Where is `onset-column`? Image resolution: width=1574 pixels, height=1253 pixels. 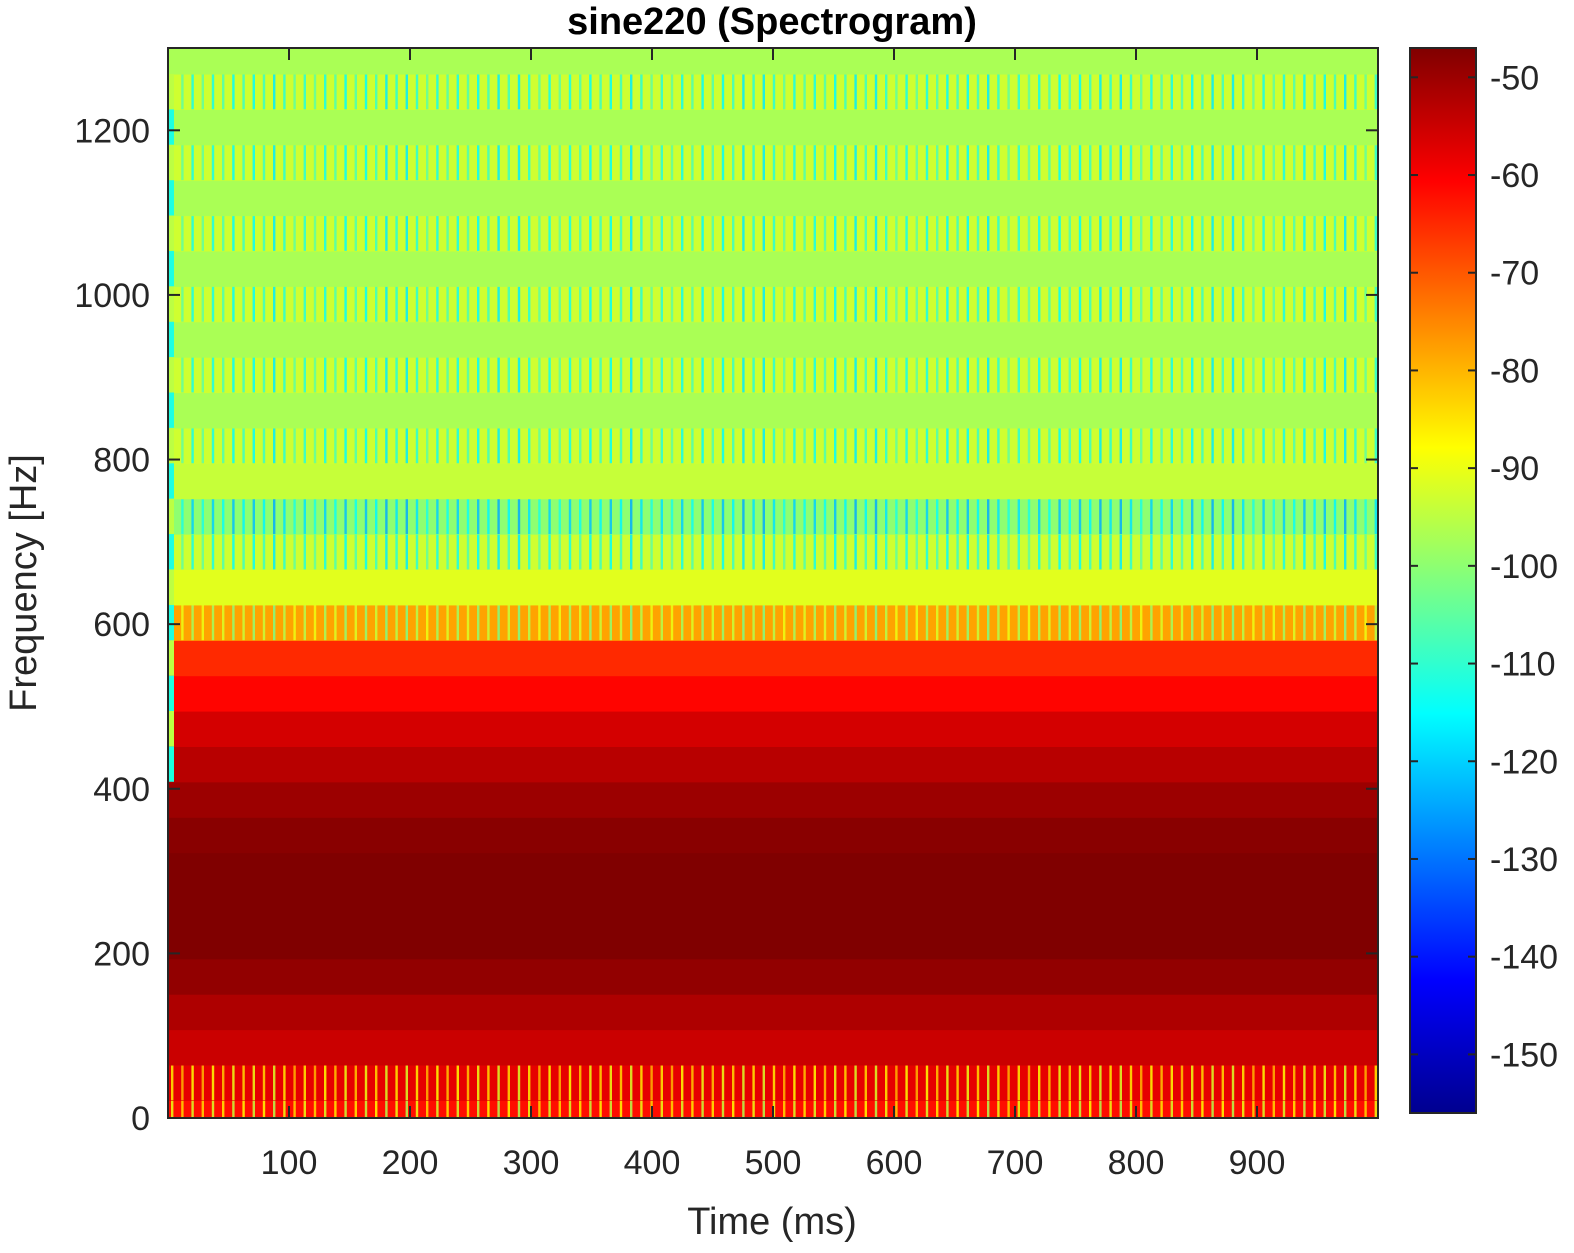
onset-column is located at coordinates (171, 410).